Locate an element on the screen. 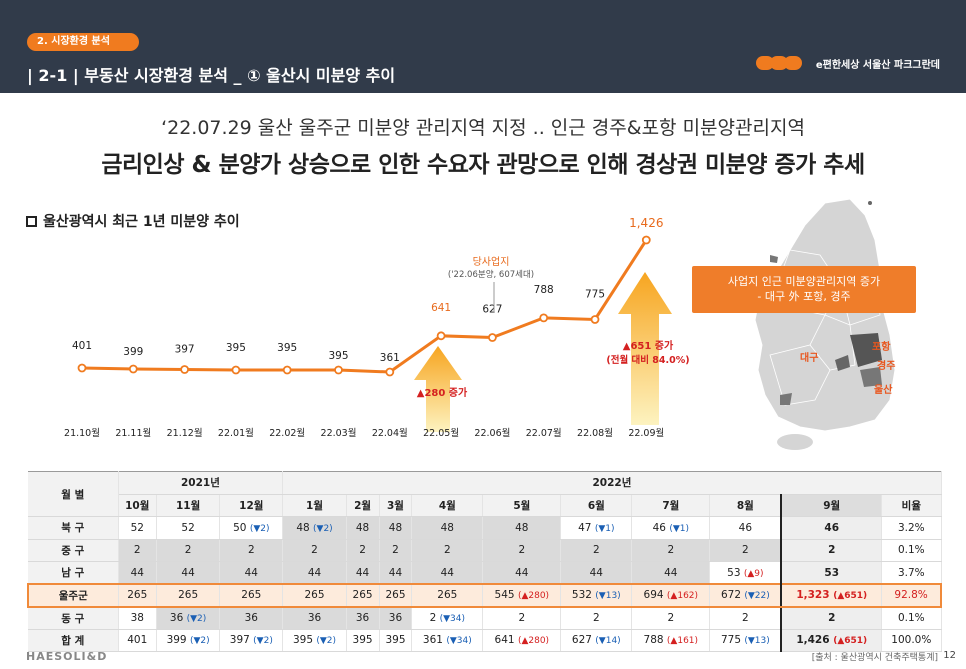  site-annotation-title: 당사업지 is located at coordinates (491, 261).